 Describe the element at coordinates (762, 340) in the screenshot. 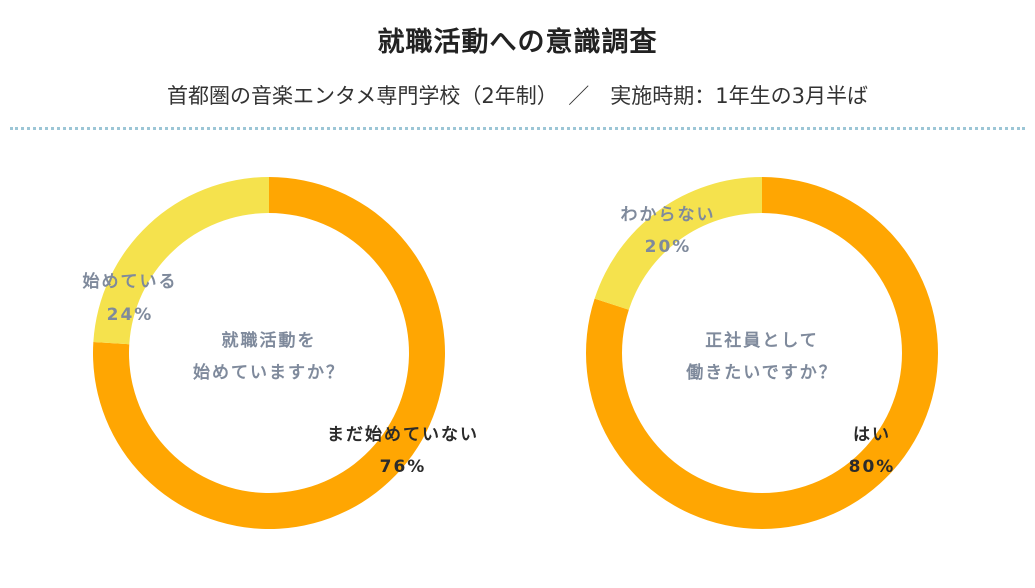

I see `center-text-line-1: 正社員として` at that location.